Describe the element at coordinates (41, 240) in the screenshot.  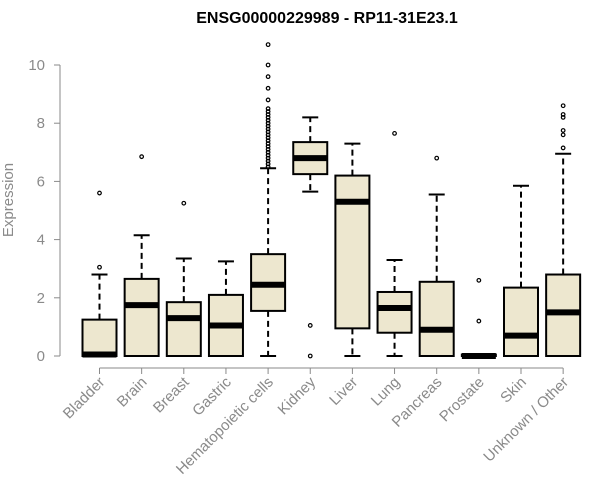
I see `y-tick-label: 4` at that location.